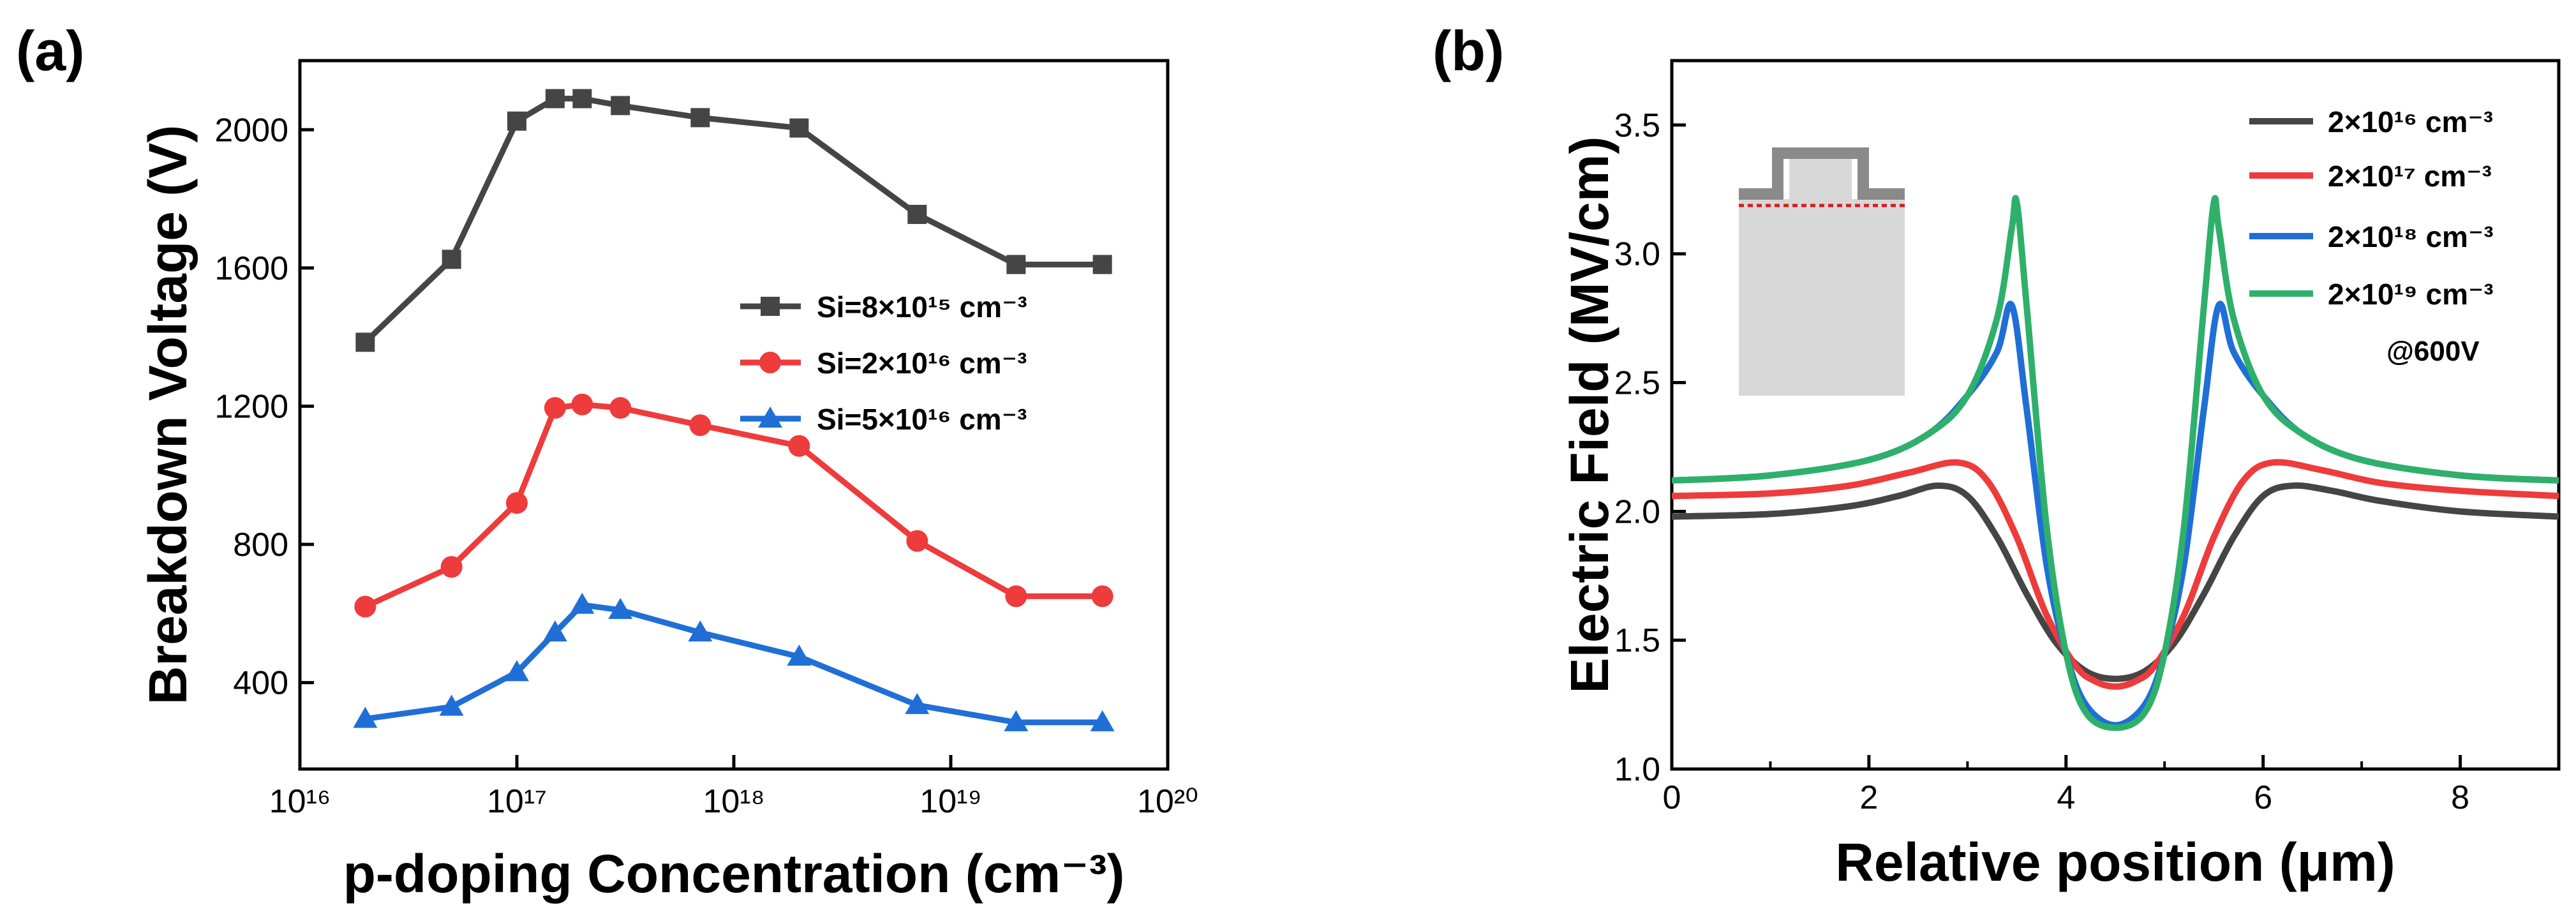 The image size is (2576, 919). Describe the element at coordinates (2433, 351) in the screenshot. I see `panel-b-bias-annotation: @600V` at that location.